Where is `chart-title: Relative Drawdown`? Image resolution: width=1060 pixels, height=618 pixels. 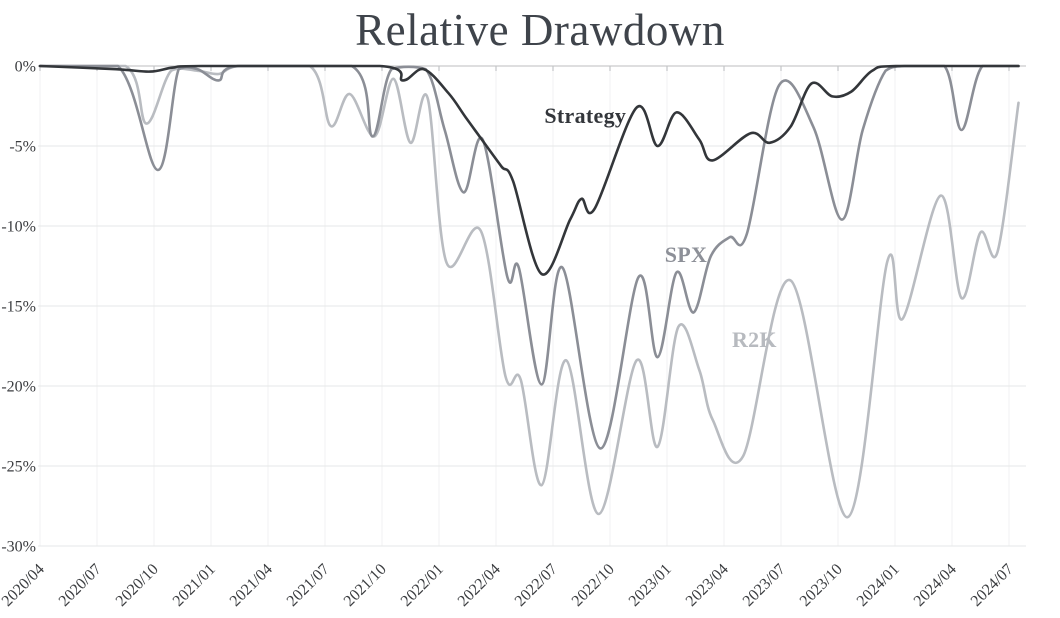 chart-title: Relative Drawdown is located at coordinates (540, 30).